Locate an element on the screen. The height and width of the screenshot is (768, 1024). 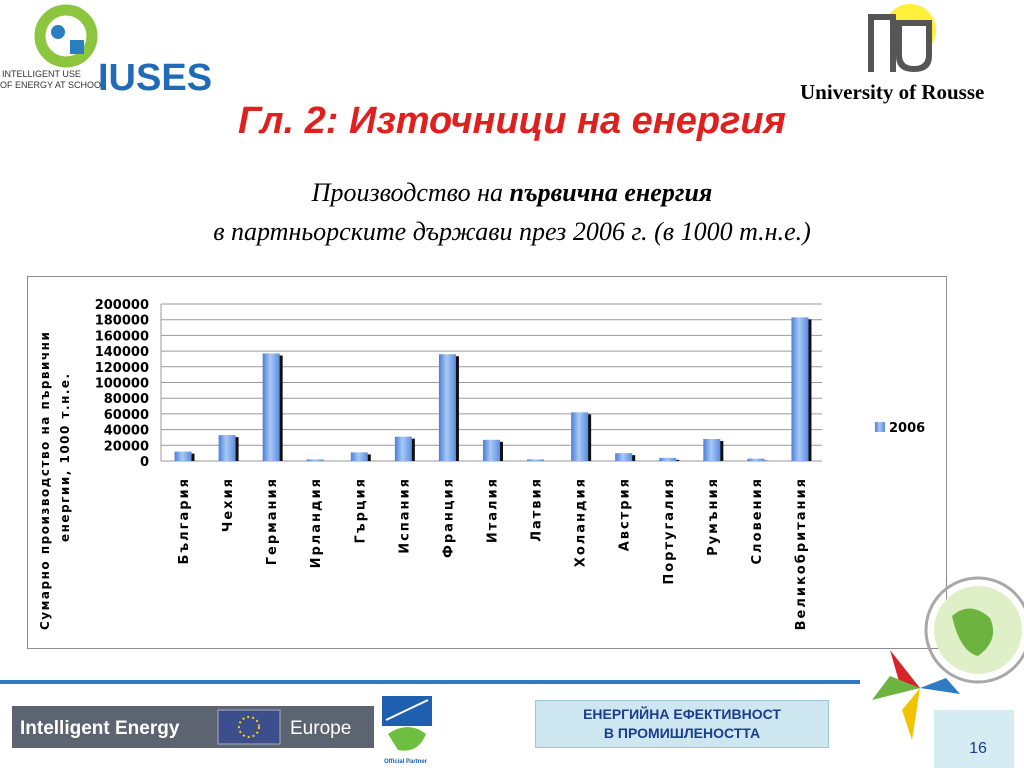
x-tick-label: Гърция is located at coordinates (360, 510).